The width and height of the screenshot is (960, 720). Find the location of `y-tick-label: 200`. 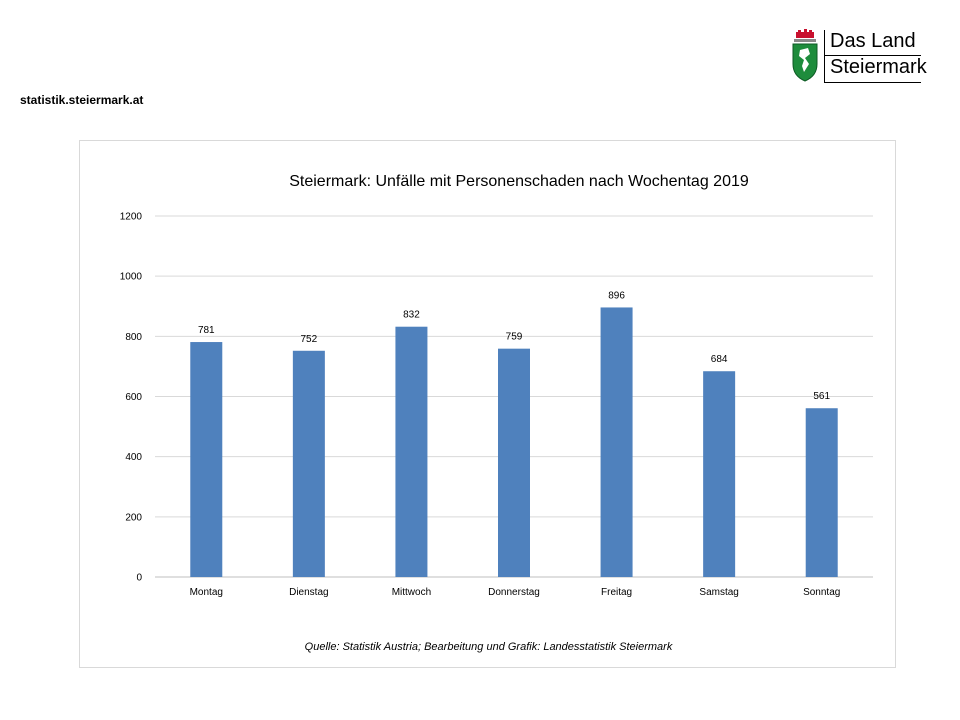

y-tick-label: 200 is located at coordinates (133, 517).